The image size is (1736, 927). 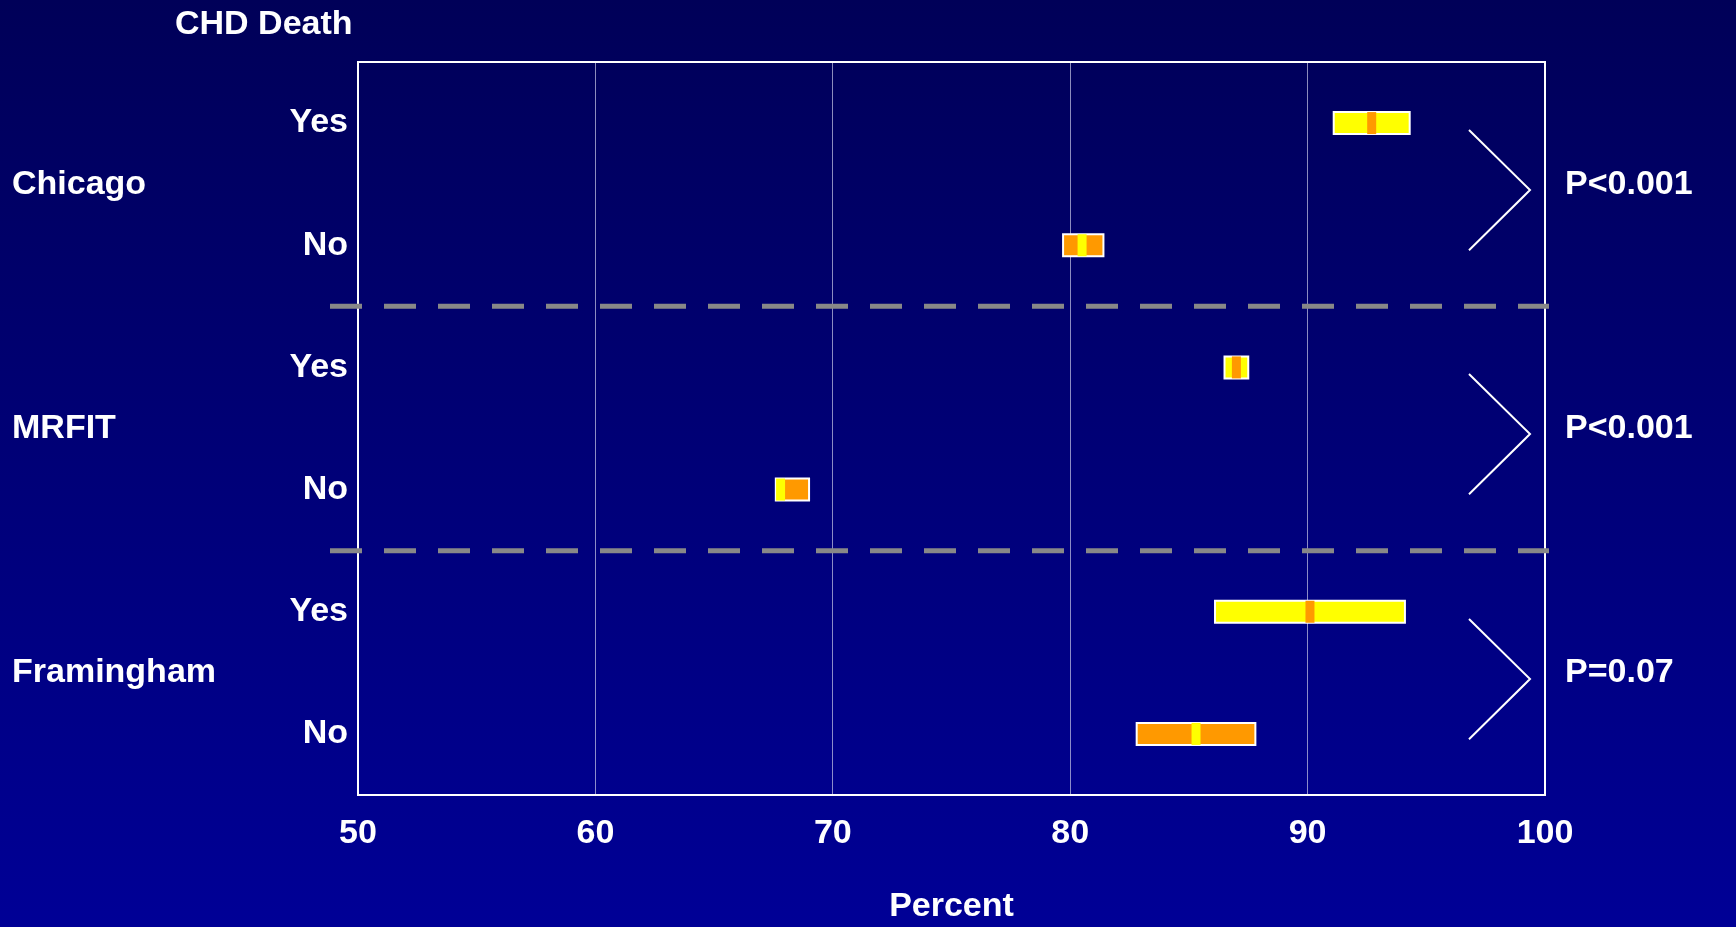 What do you see at coordinates (114, 670) in the screenshot?
I see `text: Framingham` at bounding box center [114, 670].